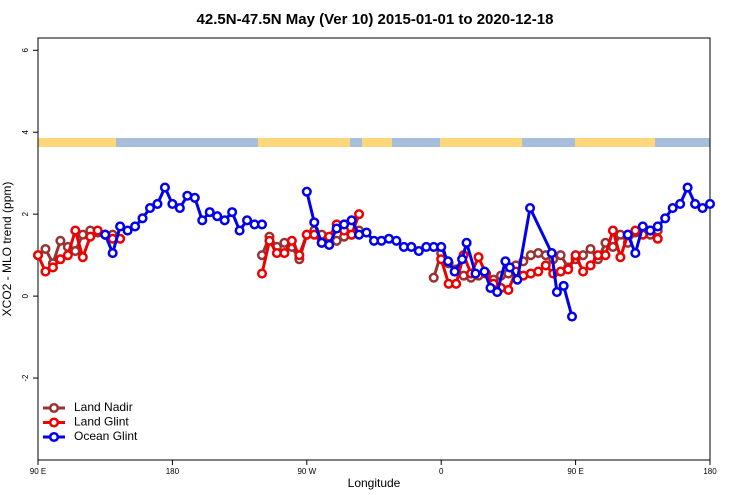  What do you see at coordinates (106, 436) in the screenshot?
I see `legend-label: Ocean Glint` at bounding box center [106, 436].